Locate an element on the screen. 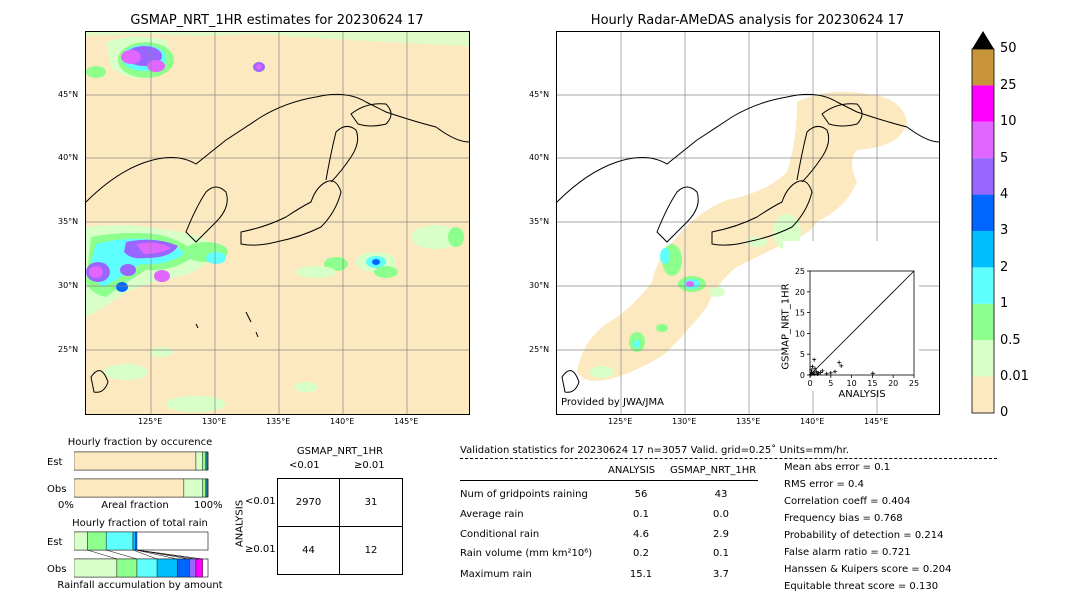 The height and width of the screenshot is (612, 1080). validation-row-label: Maximum rain is located at coordinates (496, 574).